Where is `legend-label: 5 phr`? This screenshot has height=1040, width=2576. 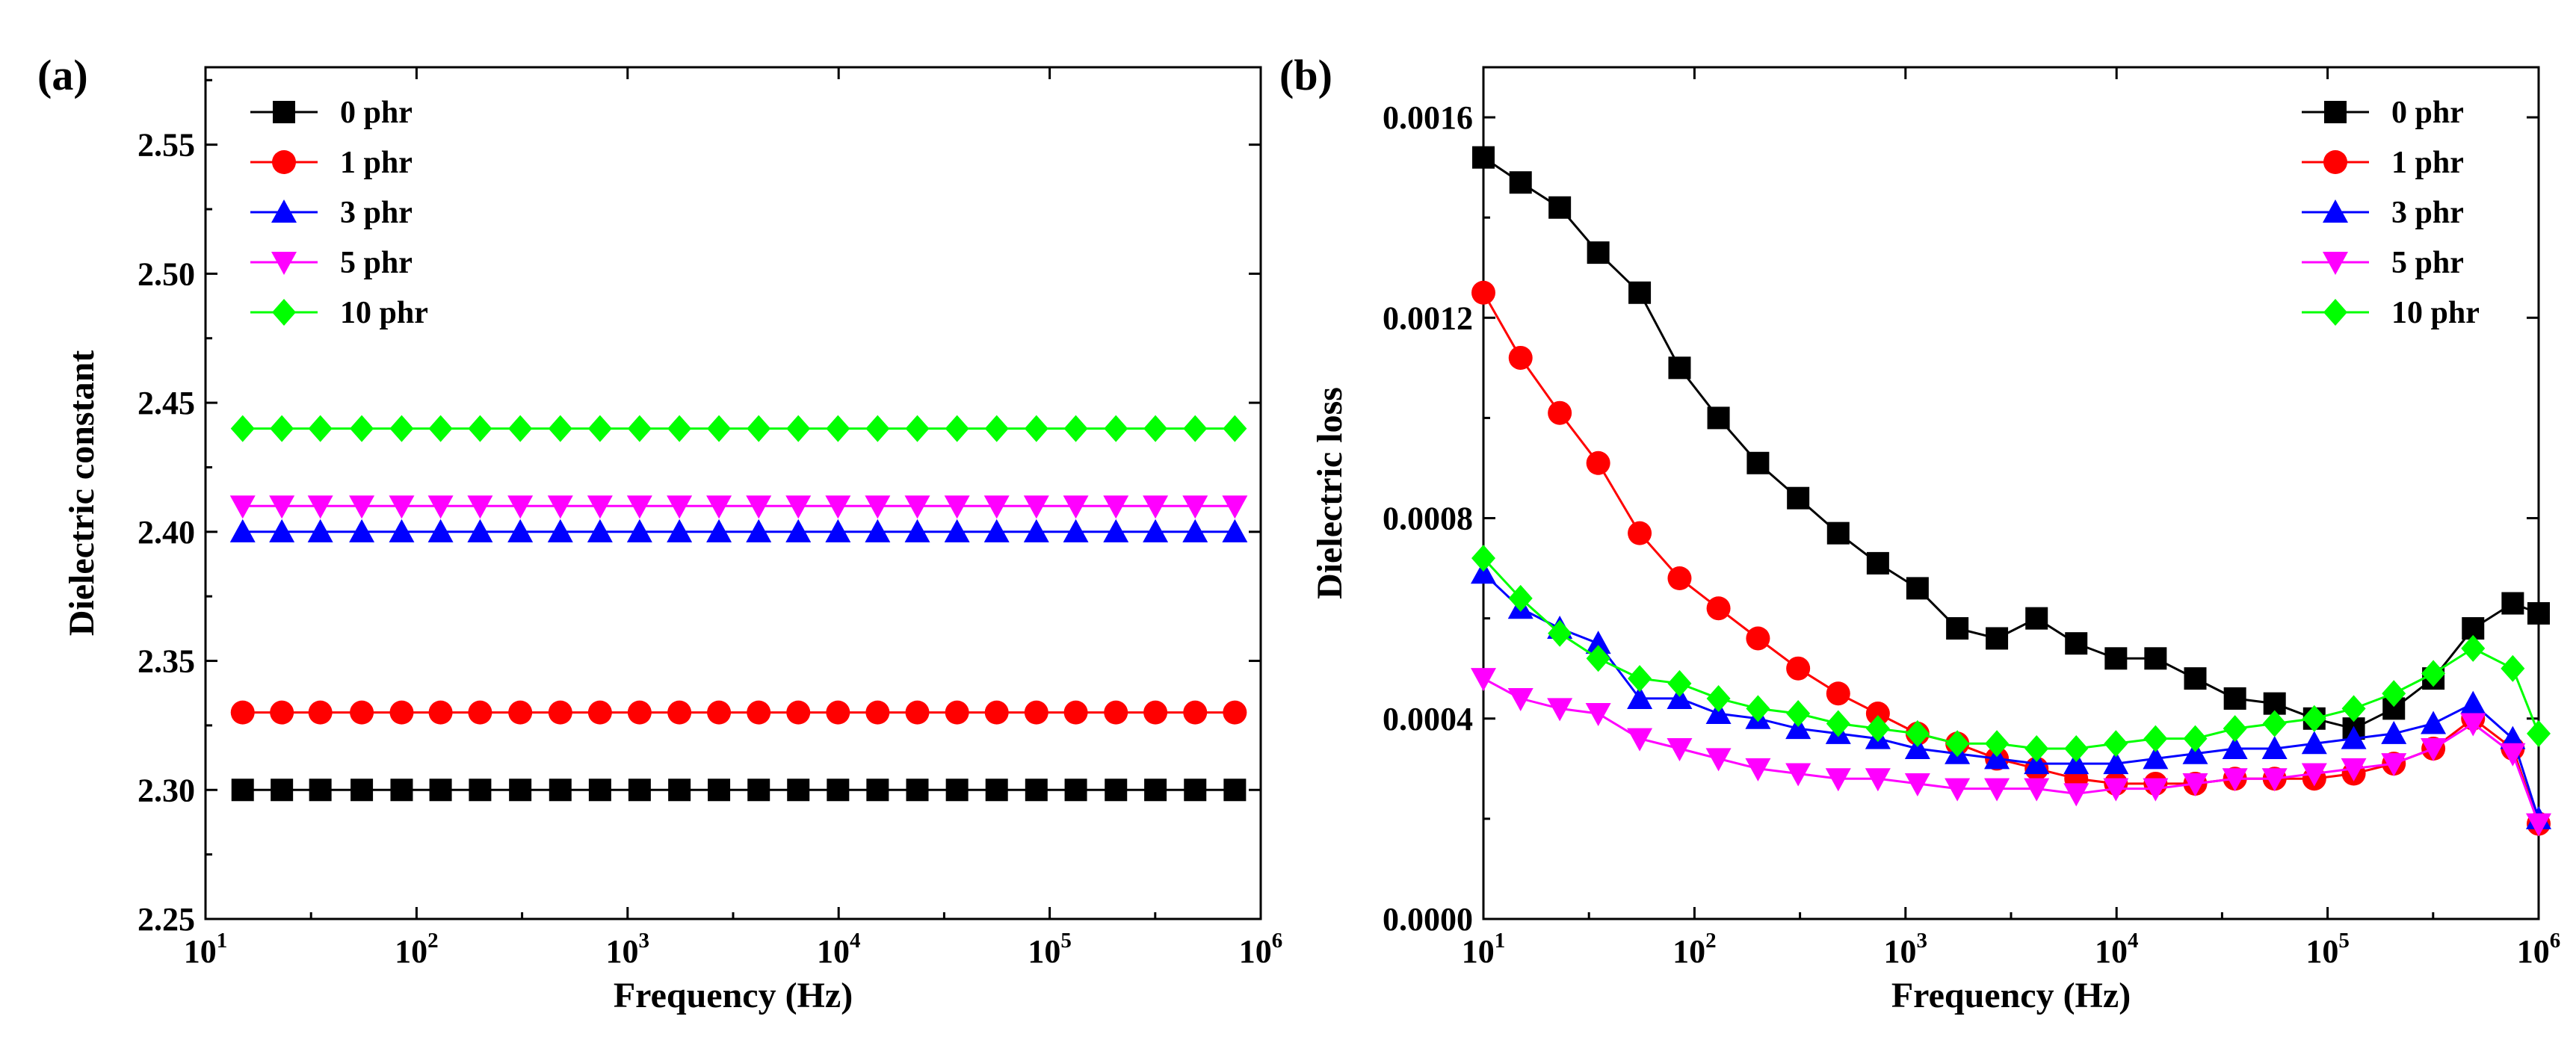
legend-label: 5 phr is located at coordinates (377, 263).